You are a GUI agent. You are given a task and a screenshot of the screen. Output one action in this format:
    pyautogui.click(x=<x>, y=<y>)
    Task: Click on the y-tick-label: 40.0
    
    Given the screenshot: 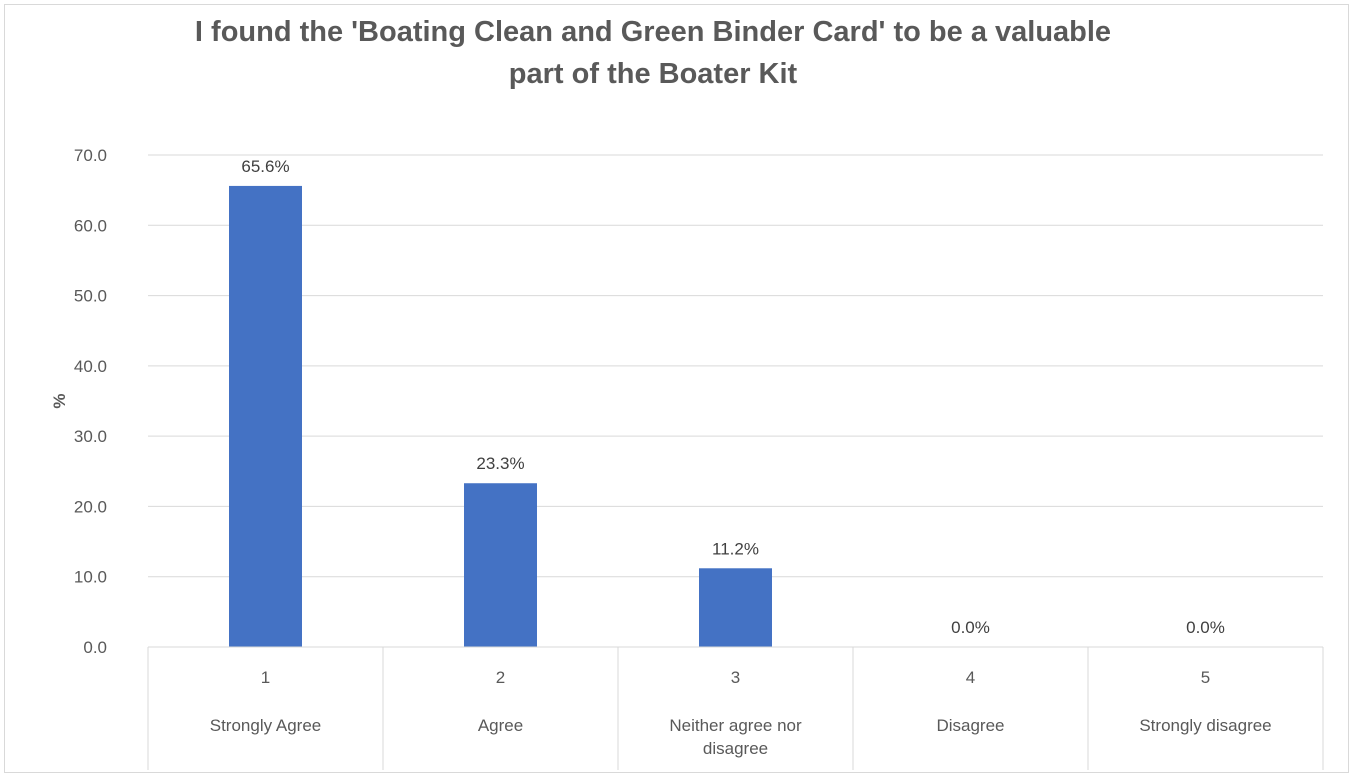 What is the action you would take?
    pyautogui.click(x=90, y=366)
    